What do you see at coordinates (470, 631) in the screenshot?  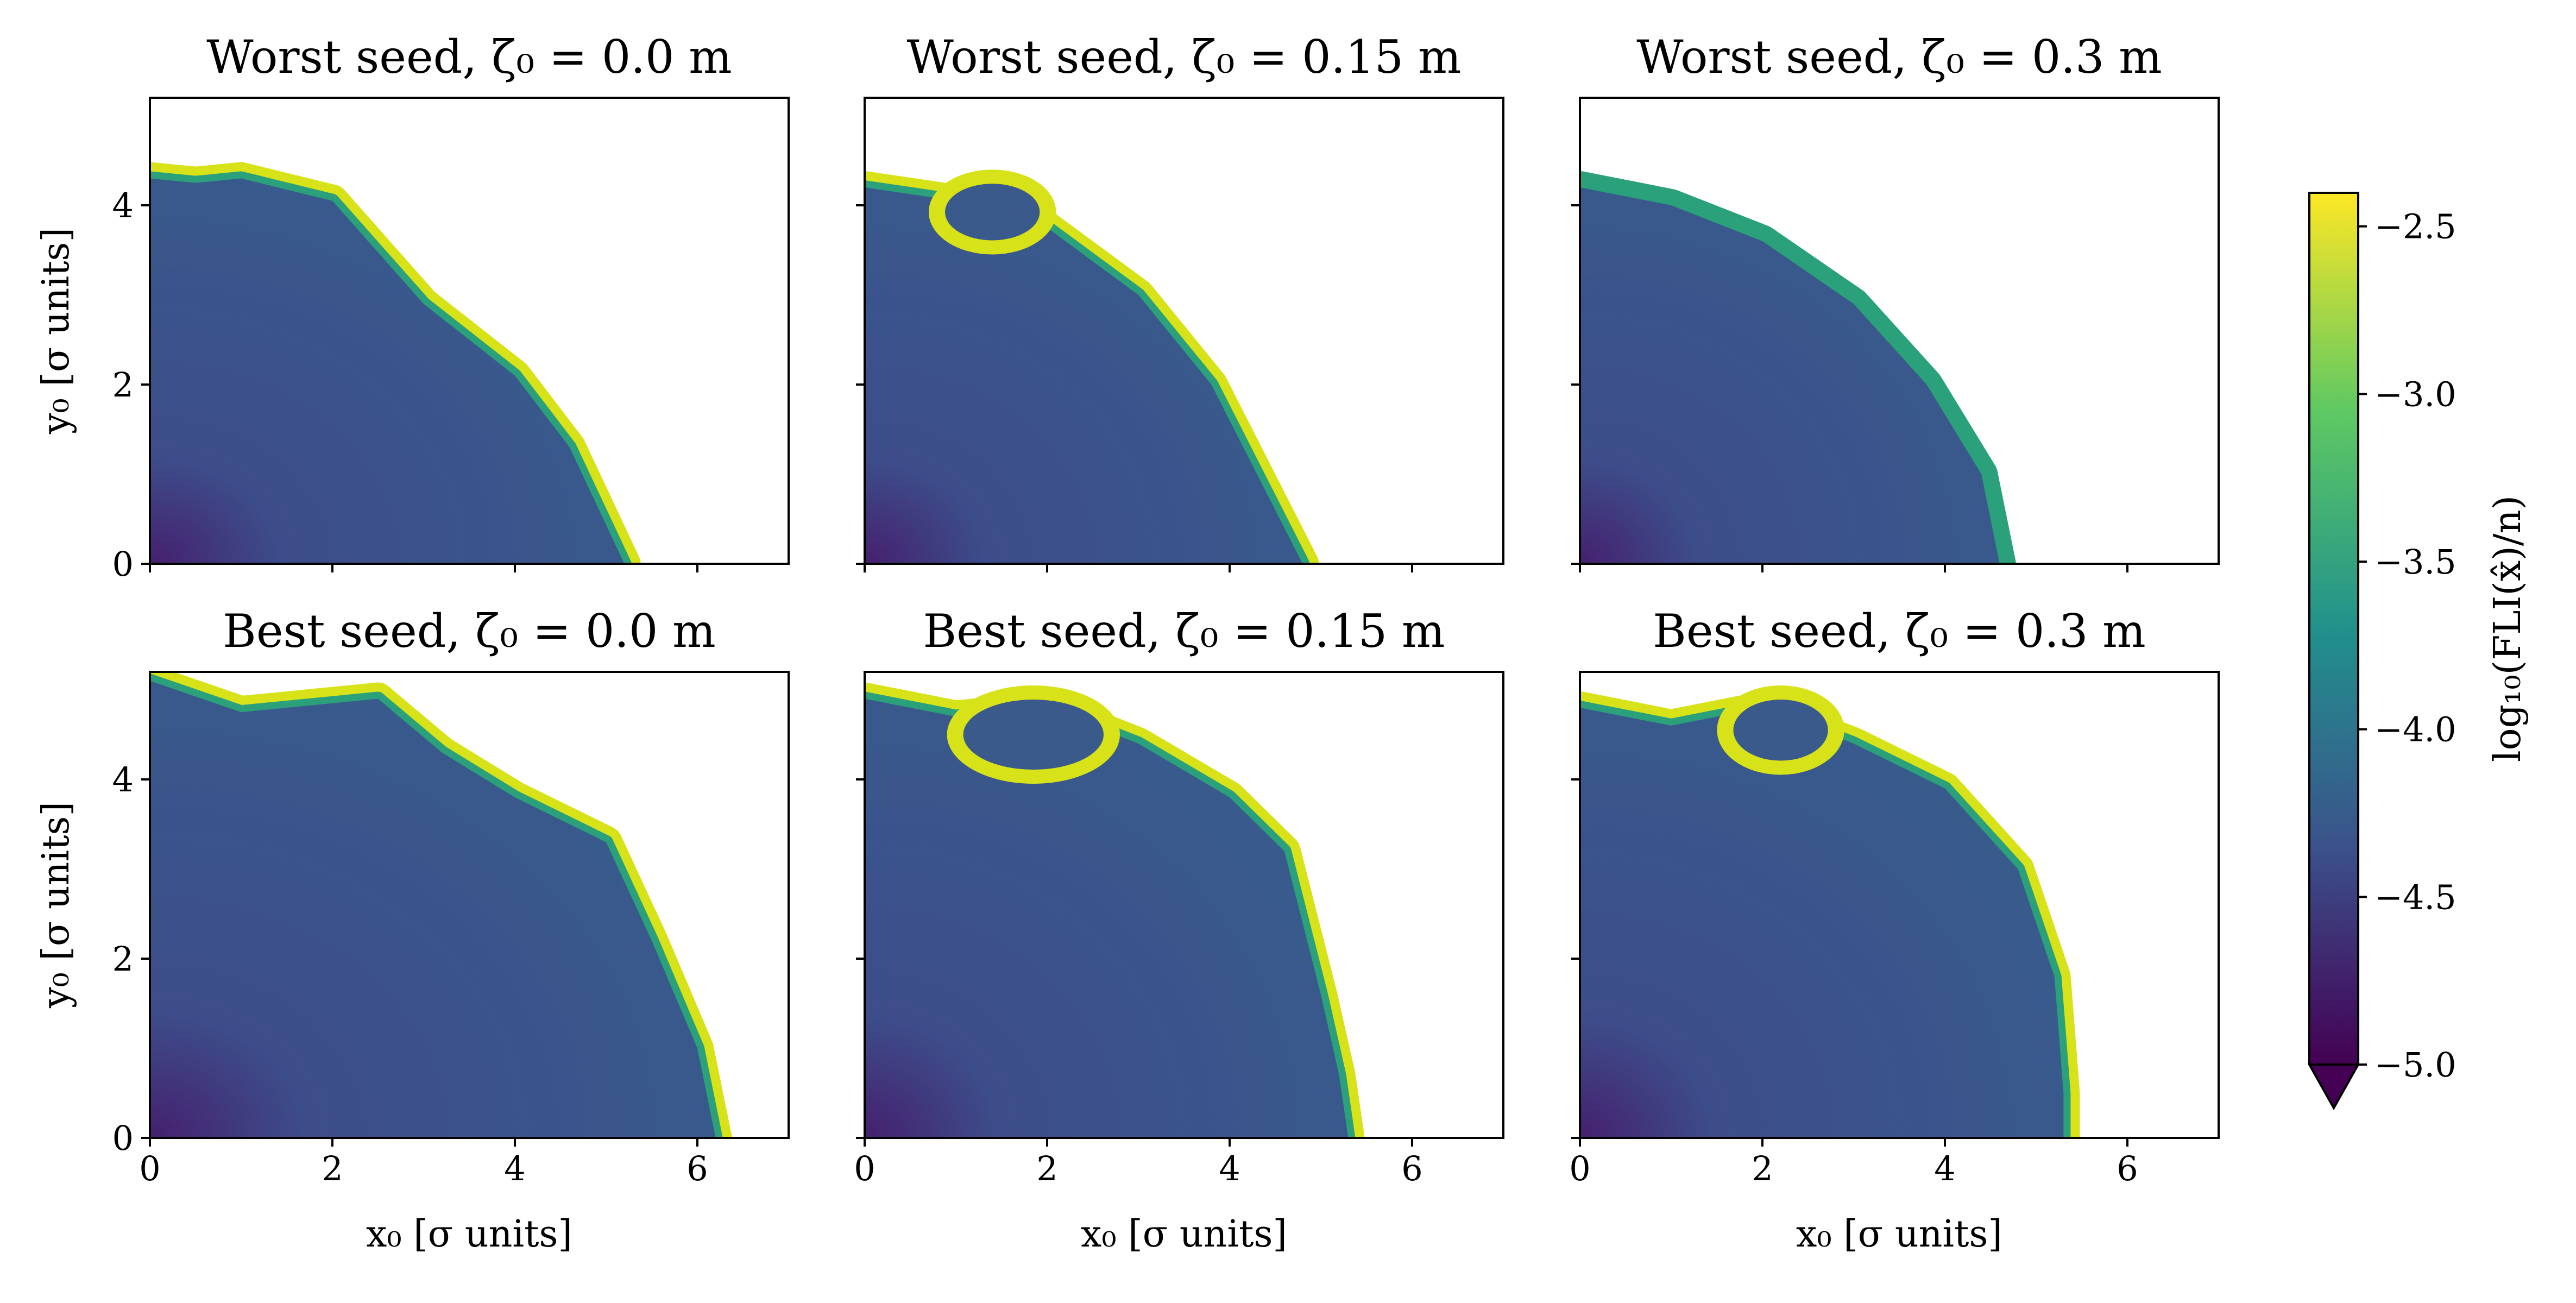 I see `panel-title: Best seed, ζ₀ = 0.0 m` at bounding box center [470, 631].